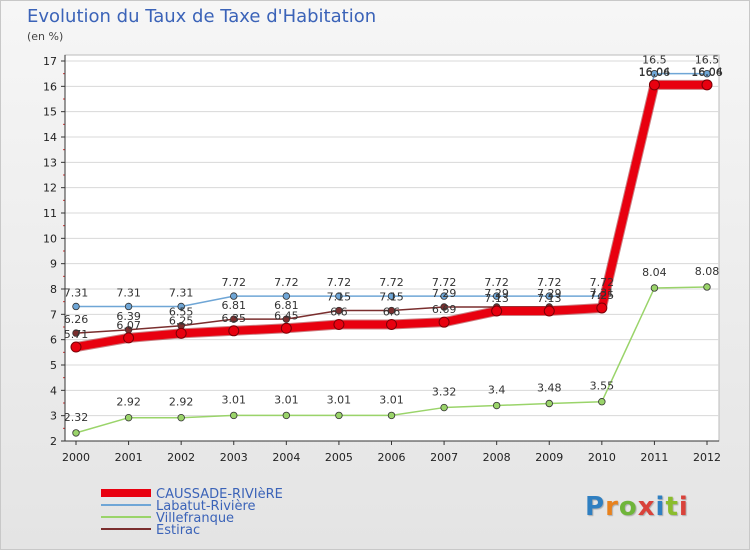 The image size is (750, 550). Describe the element at coordinates (234, 457) in the screenshot. I see `x-tick-label: 2003` at that location.